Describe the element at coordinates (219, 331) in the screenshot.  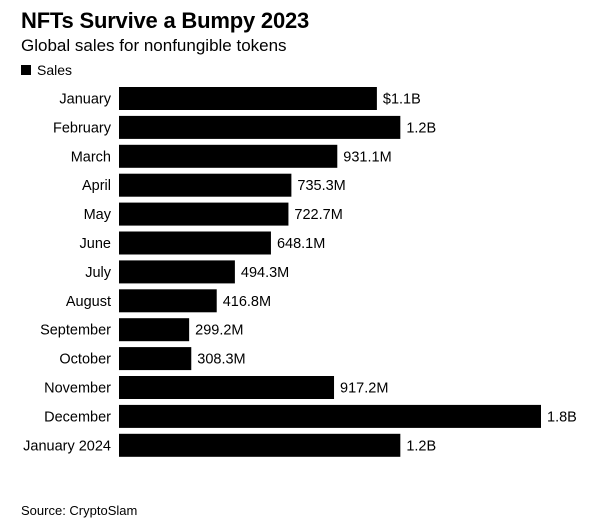
I see `value-label-september: 299.2M` at that location.